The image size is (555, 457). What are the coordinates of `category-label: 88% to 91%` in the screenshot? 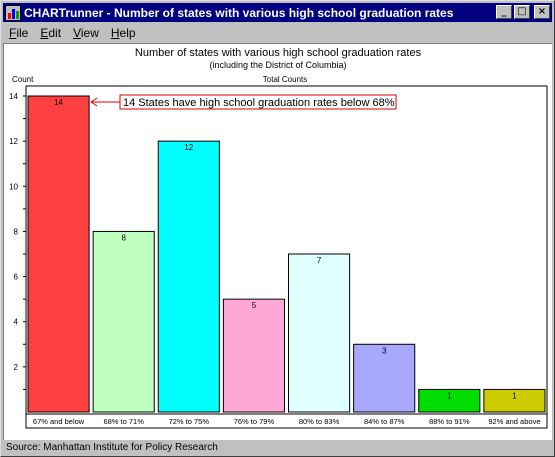 It's located at (449, 421).